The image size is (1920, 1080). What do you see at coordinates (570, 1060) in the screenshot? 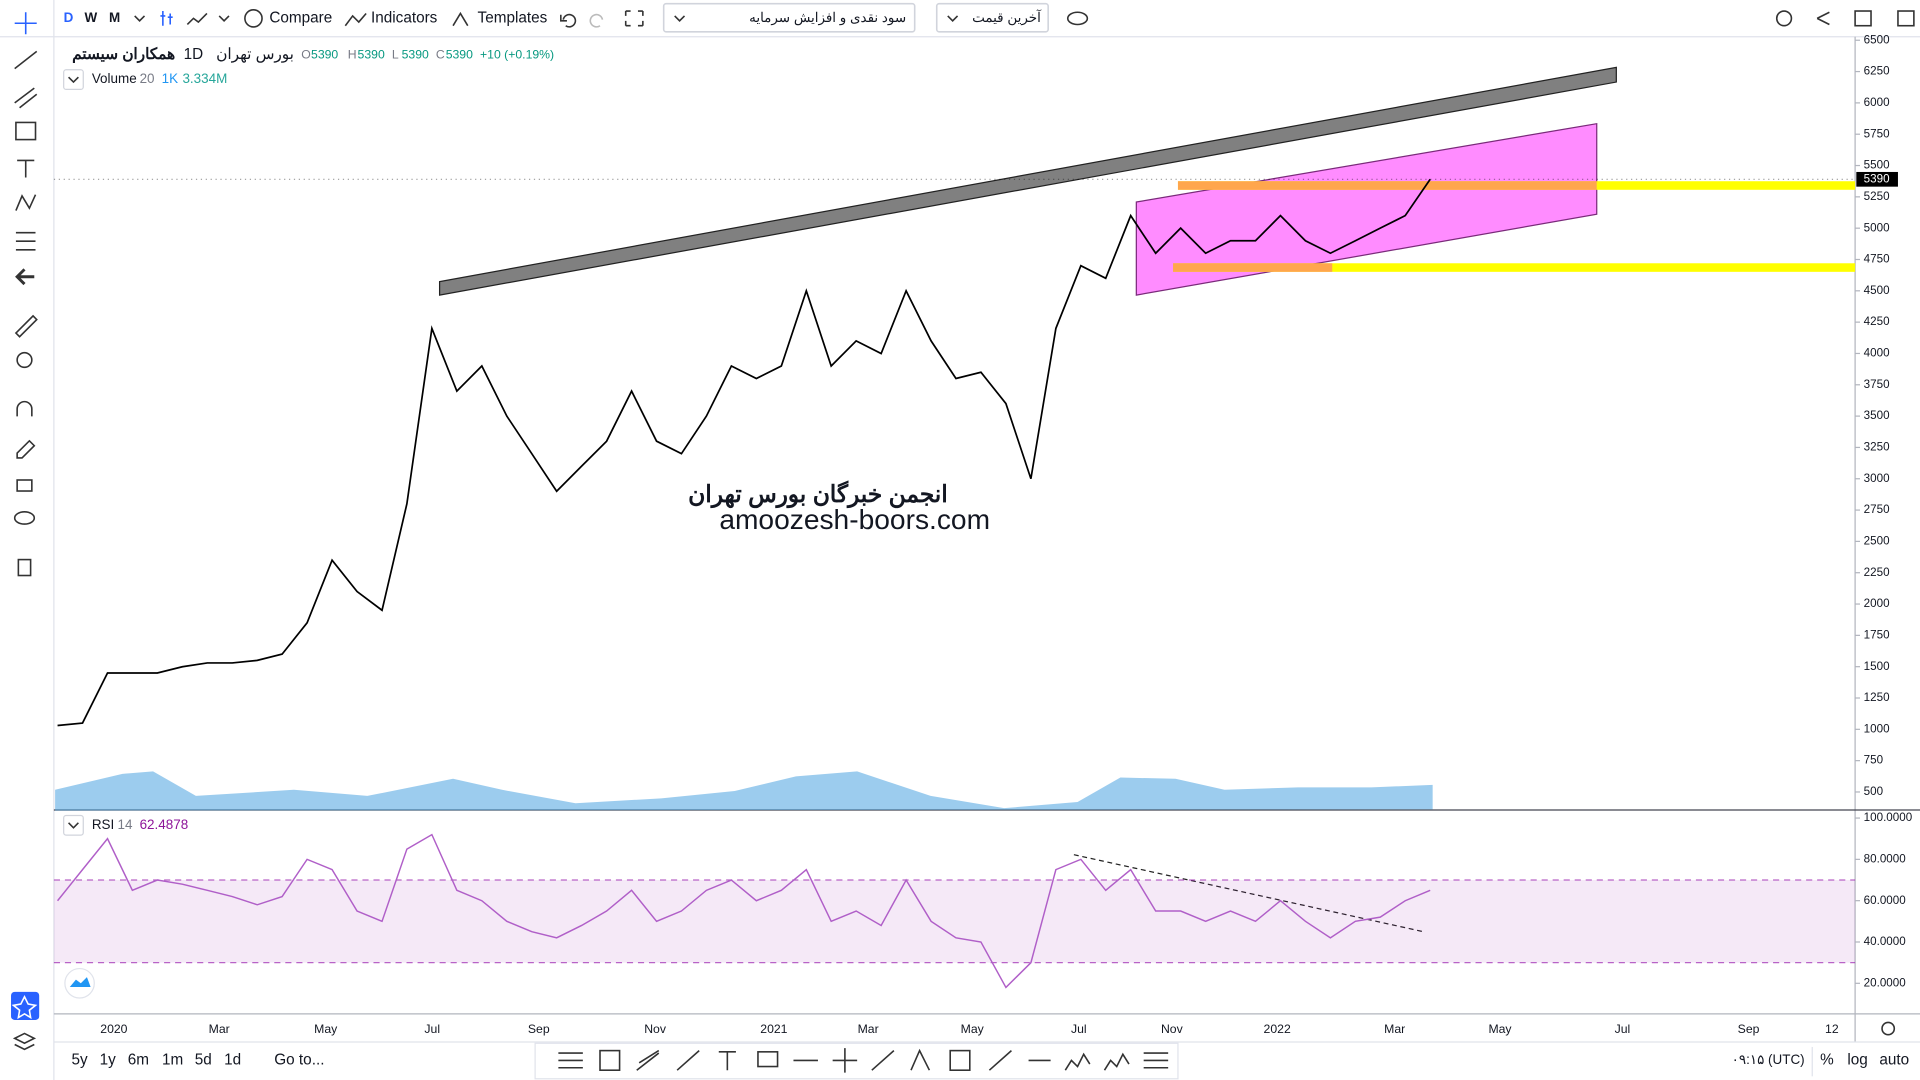
I see `db-lines` at bounding box center [570, 1060].